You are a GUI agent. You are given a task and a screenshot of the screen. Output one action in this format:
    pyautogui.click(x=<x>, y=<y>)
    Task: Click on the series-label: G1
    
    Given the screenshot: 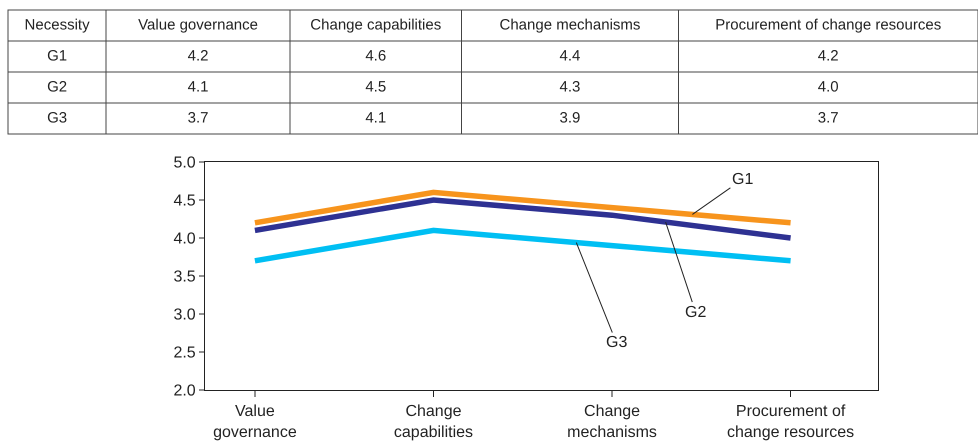 What is the action you would take?
    pyautogui.click(x=743, y=179)
    